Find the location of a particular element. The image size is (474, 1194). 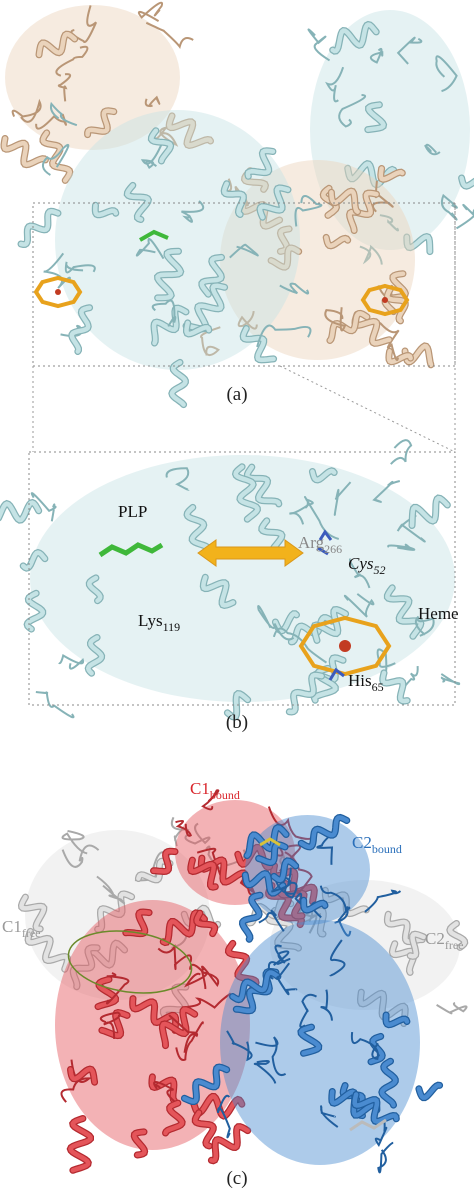

residue-label: Cys52 is located at coordinates (367, 565).